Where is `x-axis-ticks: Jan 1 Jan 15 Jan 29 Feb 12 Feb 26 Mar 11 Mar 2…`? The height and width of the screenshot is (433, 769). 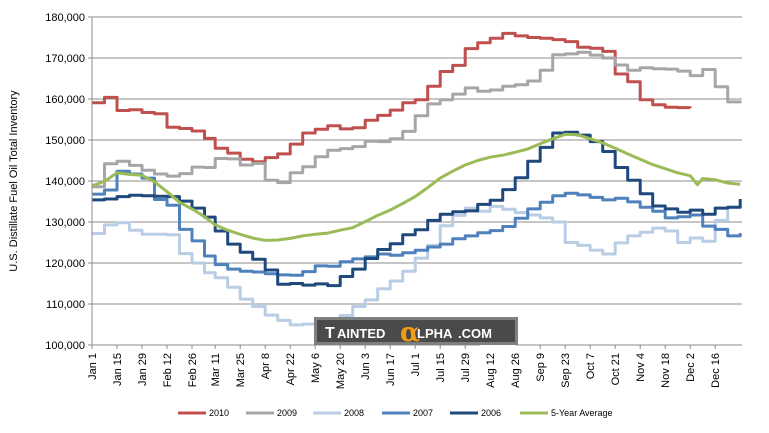 x-axis-ticks: Jan 1 Jan 15 Jan 29 Feb 12 Feb 26 Mar 11 Mar 2… is located at coordinates (404, 367).